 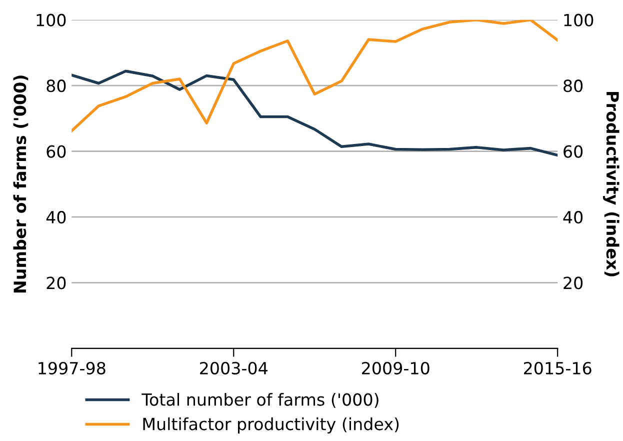 What do you see at coordinates (260, 400) in the screenshot?
I see `legend-label: Total number of farms ('000)` at bounding box center [260, 400].